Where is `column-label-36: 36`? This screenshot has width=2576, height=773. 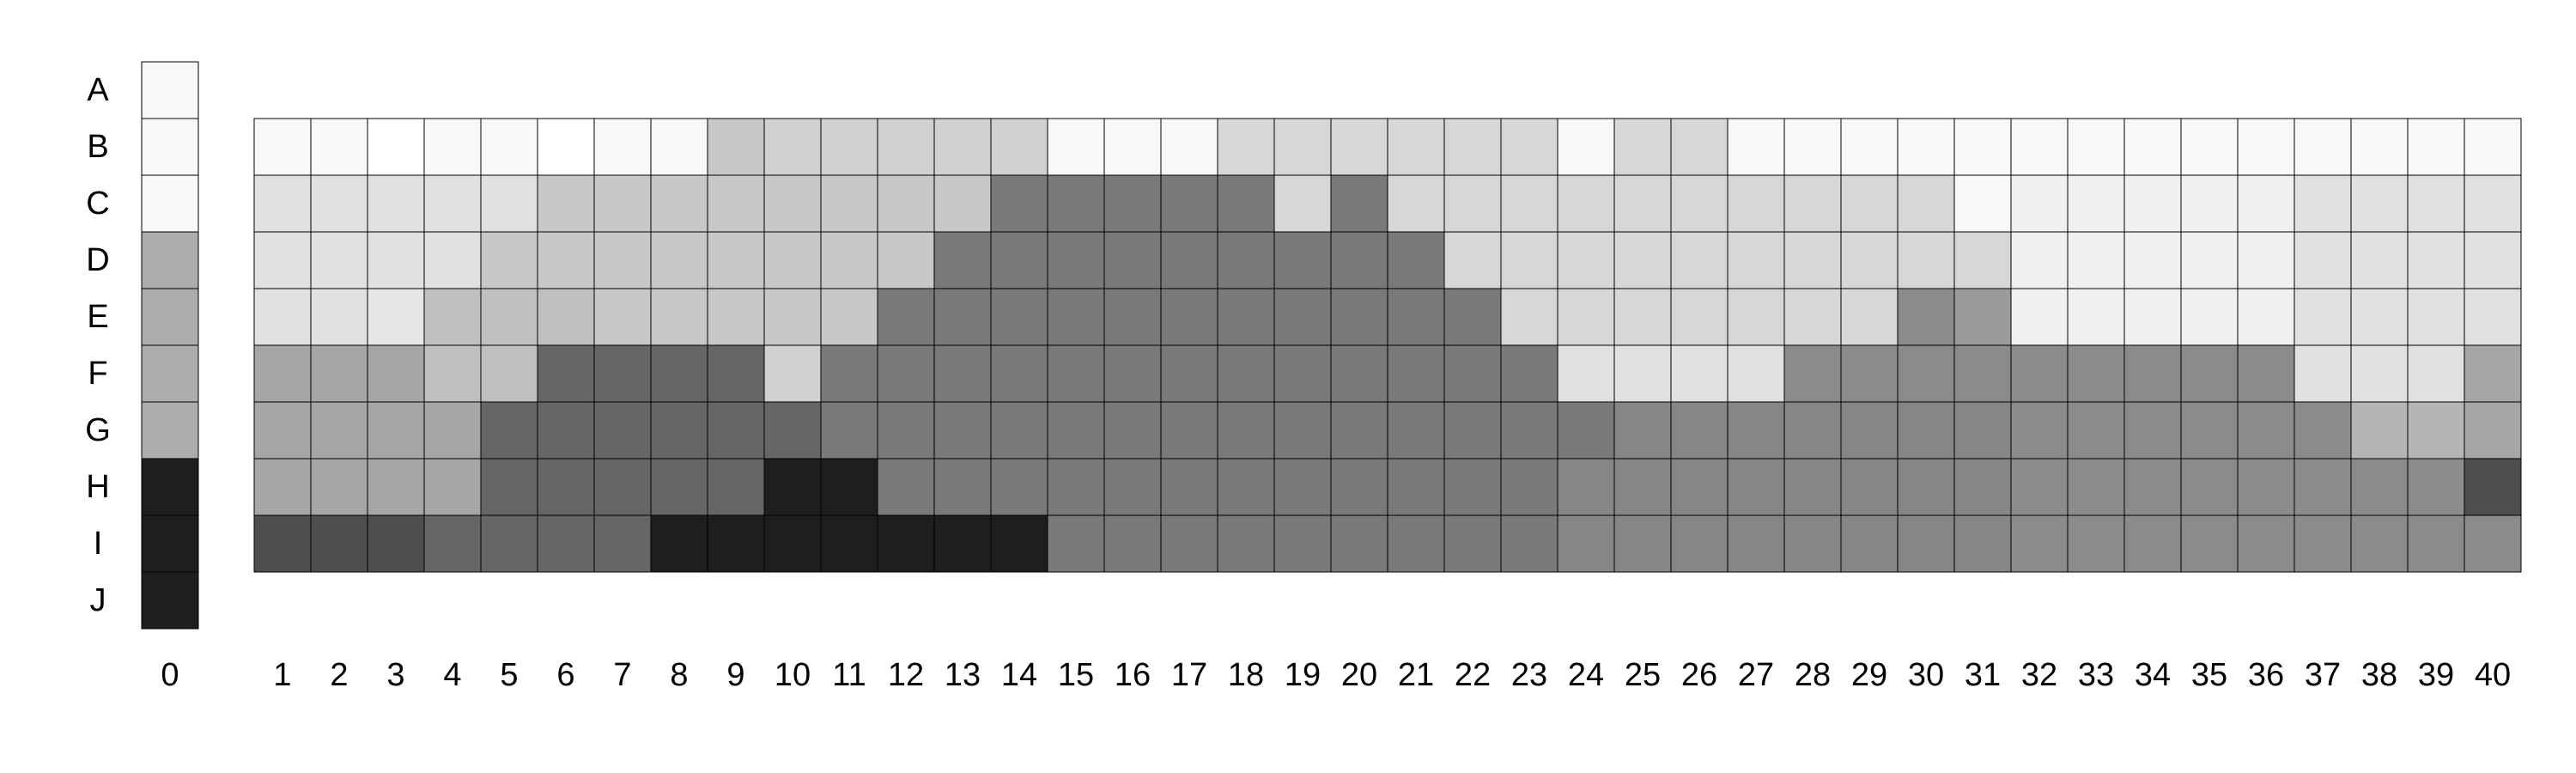 column-label-36: 36 is located at coordinates (2266, 675).